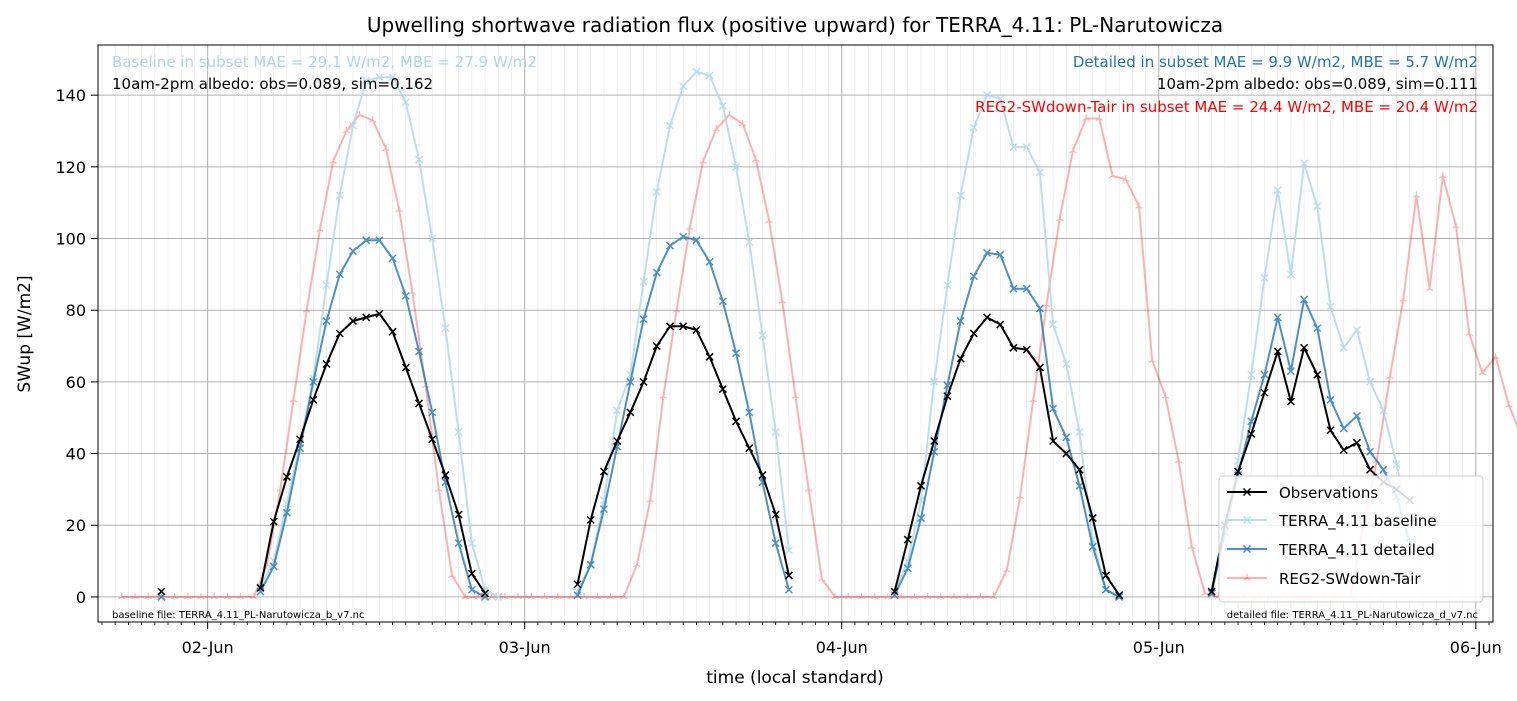  I want to click on legend-marker-baseline, so click(1247, 520).